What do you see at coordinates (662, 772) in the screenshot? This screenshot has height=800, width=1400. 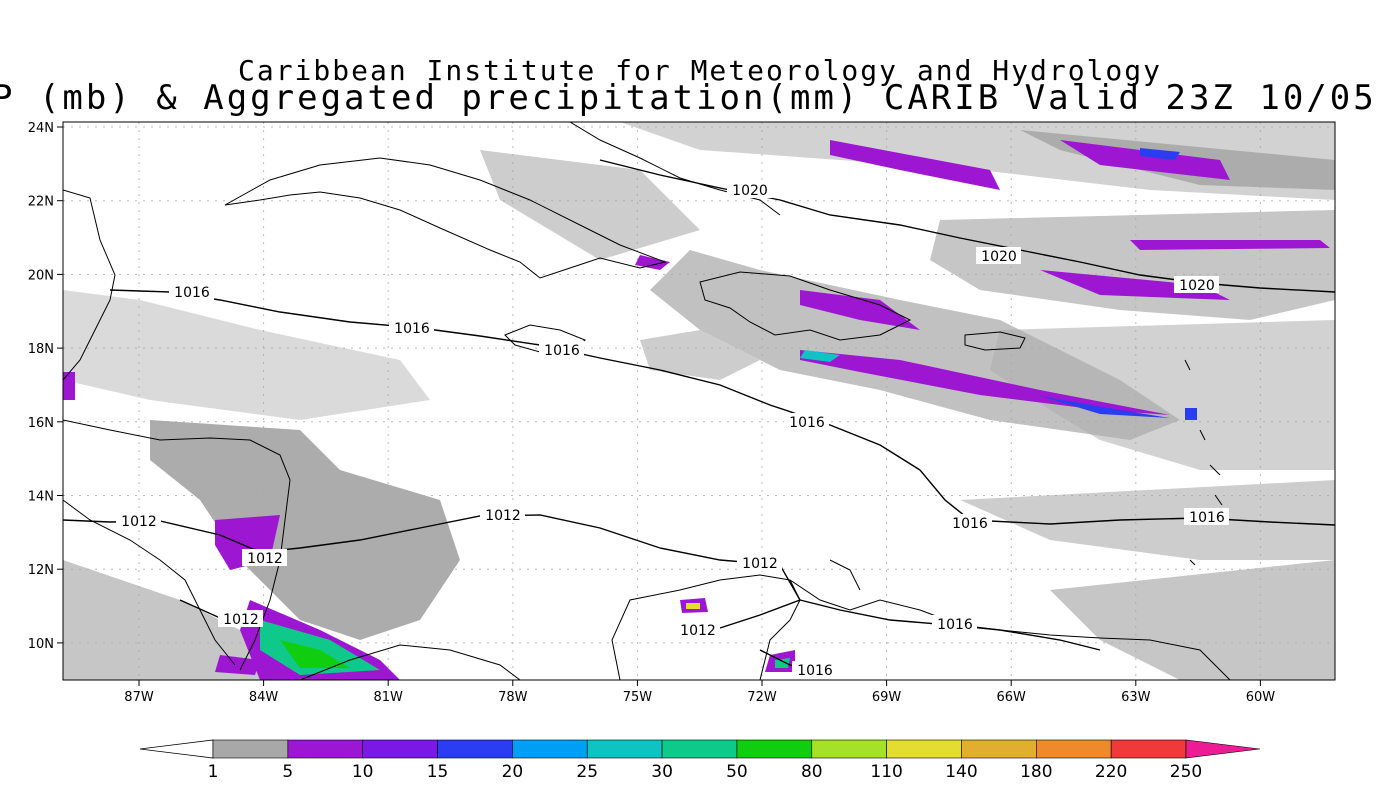 I see `colorbar-label: 30` at bounding box center [662, 772].